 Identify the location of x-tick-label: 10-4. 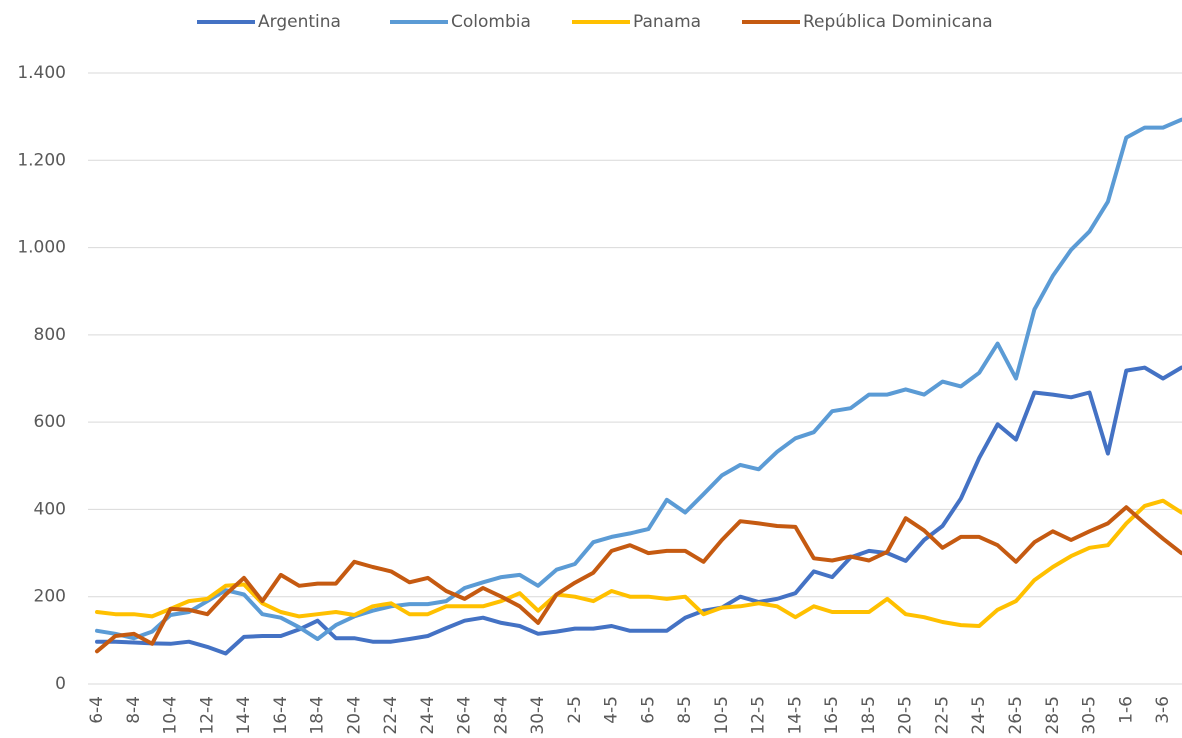
(171, 715).